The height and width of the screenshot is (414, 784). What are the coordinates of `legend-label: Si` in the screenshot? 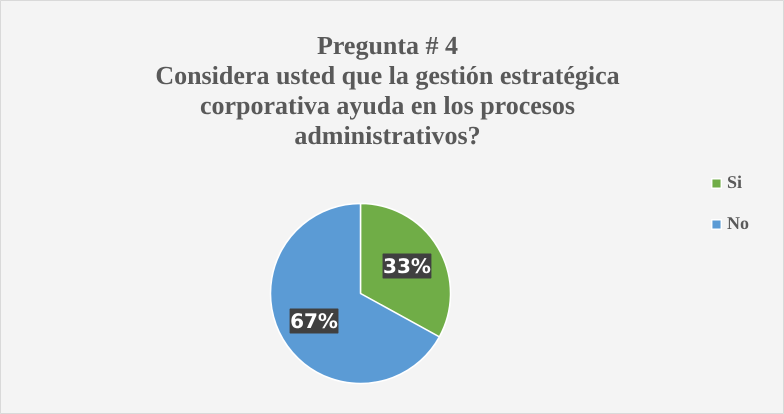 It's located at (735, 182).